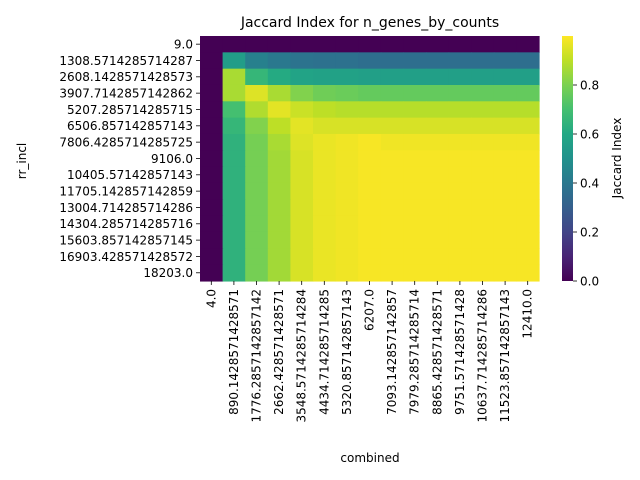 This screenshot has height=480, width=640. Describe the element at coordinates (347, 352) in the screenshot. I see `x-tick-label: 5320.857142857143` at that location.